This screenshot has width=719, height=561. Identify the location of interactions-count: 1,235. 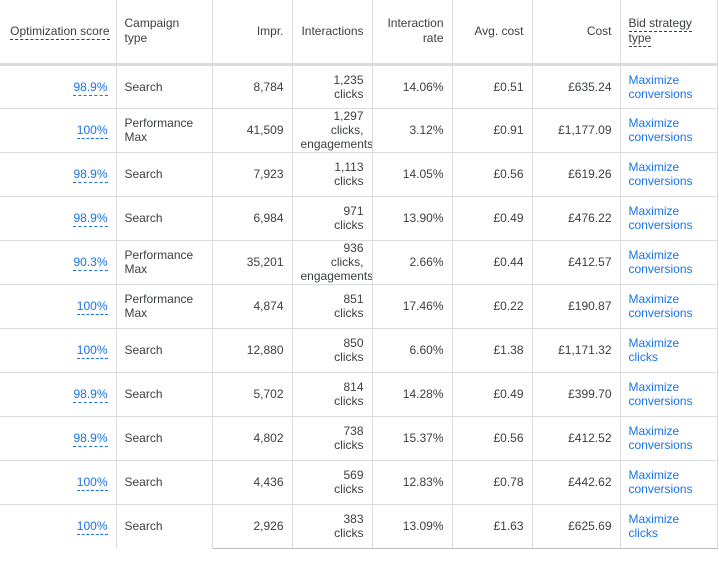
(348, 79).